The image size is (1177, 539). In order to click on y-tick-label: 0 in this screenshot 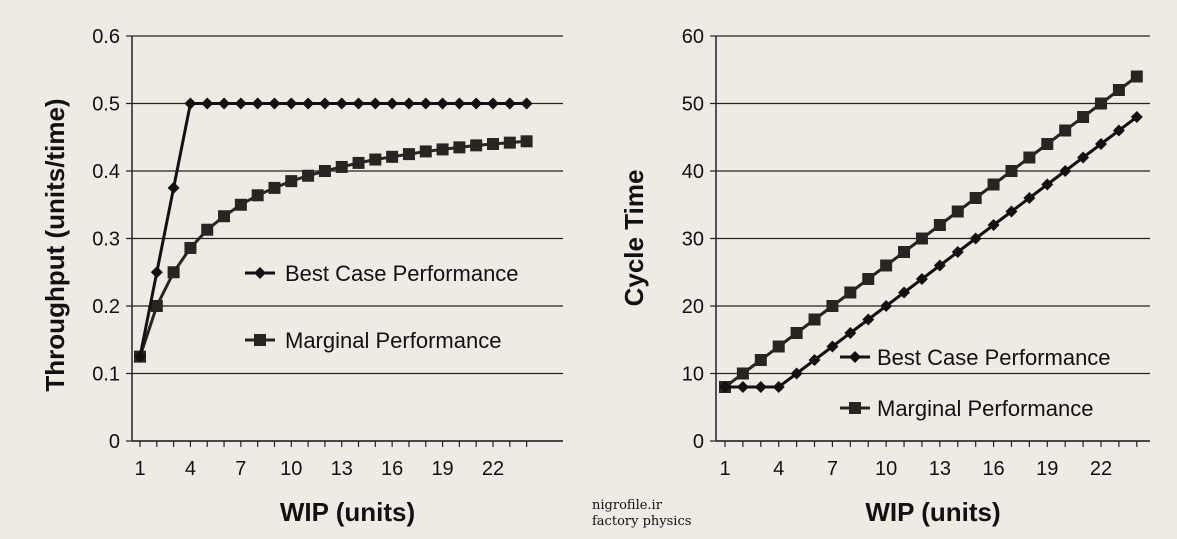, I will do `click(114, 442)`.